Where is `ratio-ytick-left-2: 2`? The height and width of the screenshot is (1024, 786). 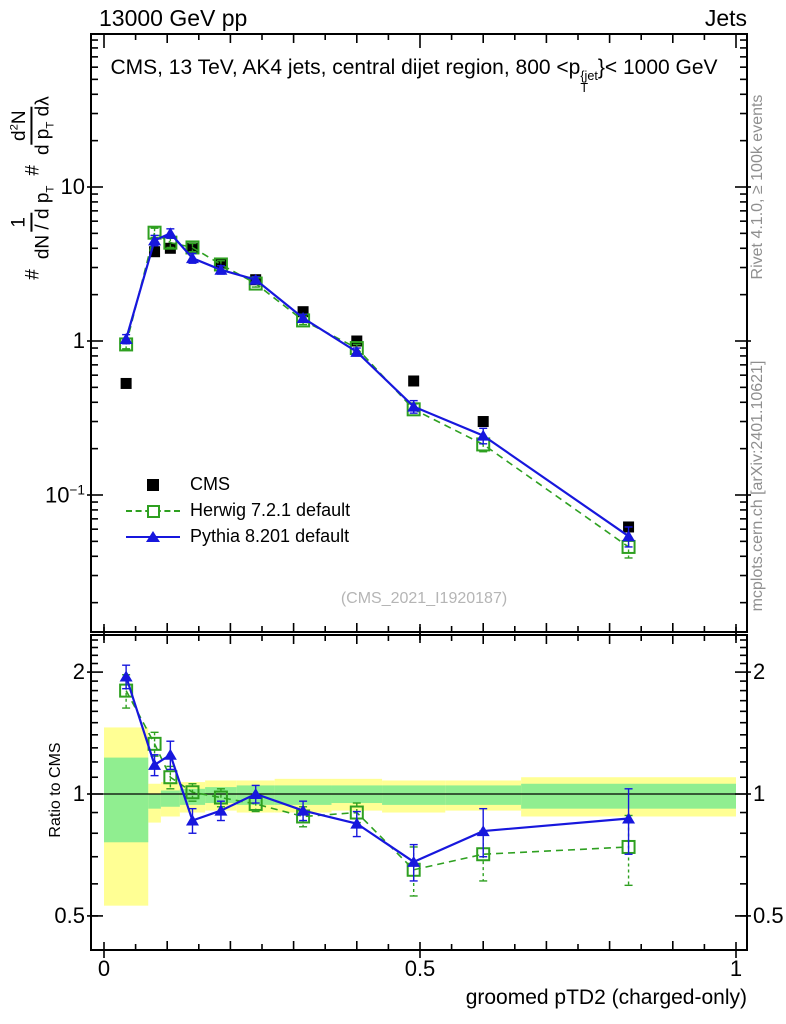
ratio-ytick-left-2: 2 is located at coordinates (78, 671).